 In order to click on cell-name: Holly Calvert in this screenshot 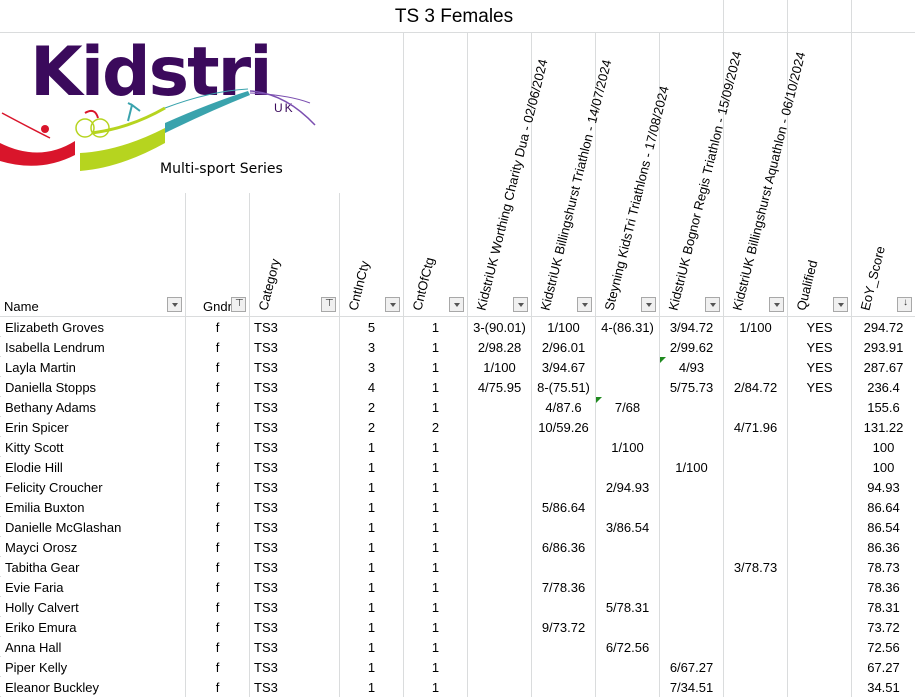, I will do `click(93, 607)`.